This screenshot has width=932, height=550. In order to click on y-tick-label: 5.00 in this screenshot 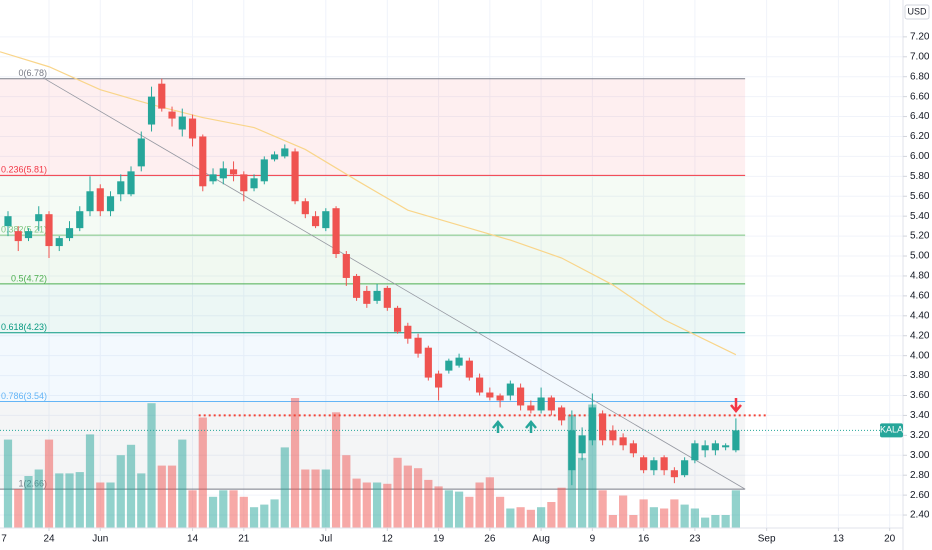, I will do `click(920, 256)`.